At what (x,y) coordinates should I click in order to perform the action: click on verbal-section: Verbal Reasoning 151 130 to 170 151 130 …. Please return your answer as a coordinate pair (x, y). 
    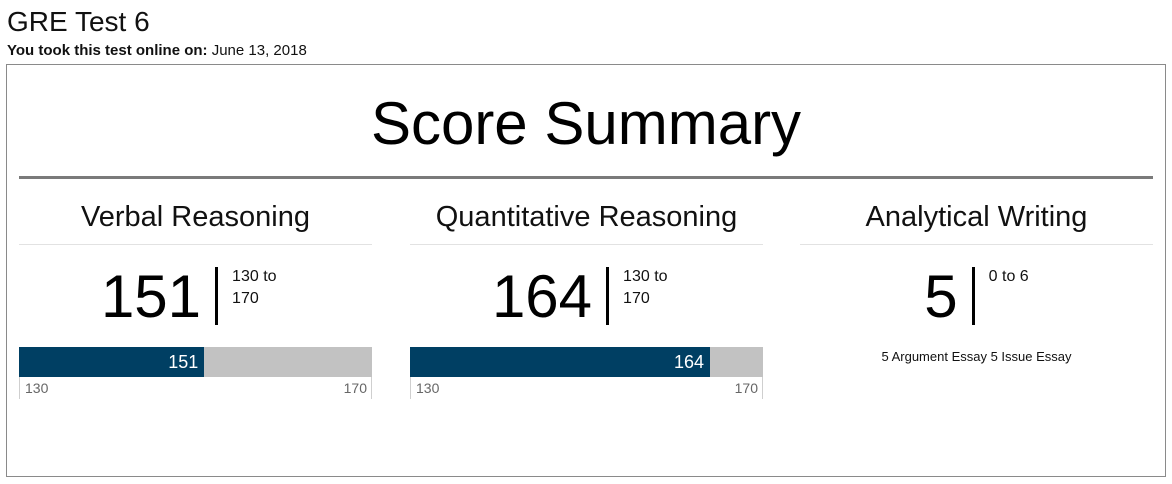
    Looking at the image, I should click on (195, 300).